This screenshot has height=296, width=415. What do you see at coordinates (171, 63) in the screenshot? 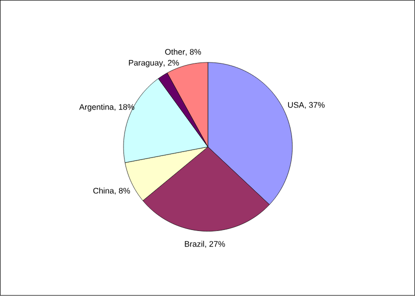
I see `data-label: , 2%` at bounding box center [171, 63].